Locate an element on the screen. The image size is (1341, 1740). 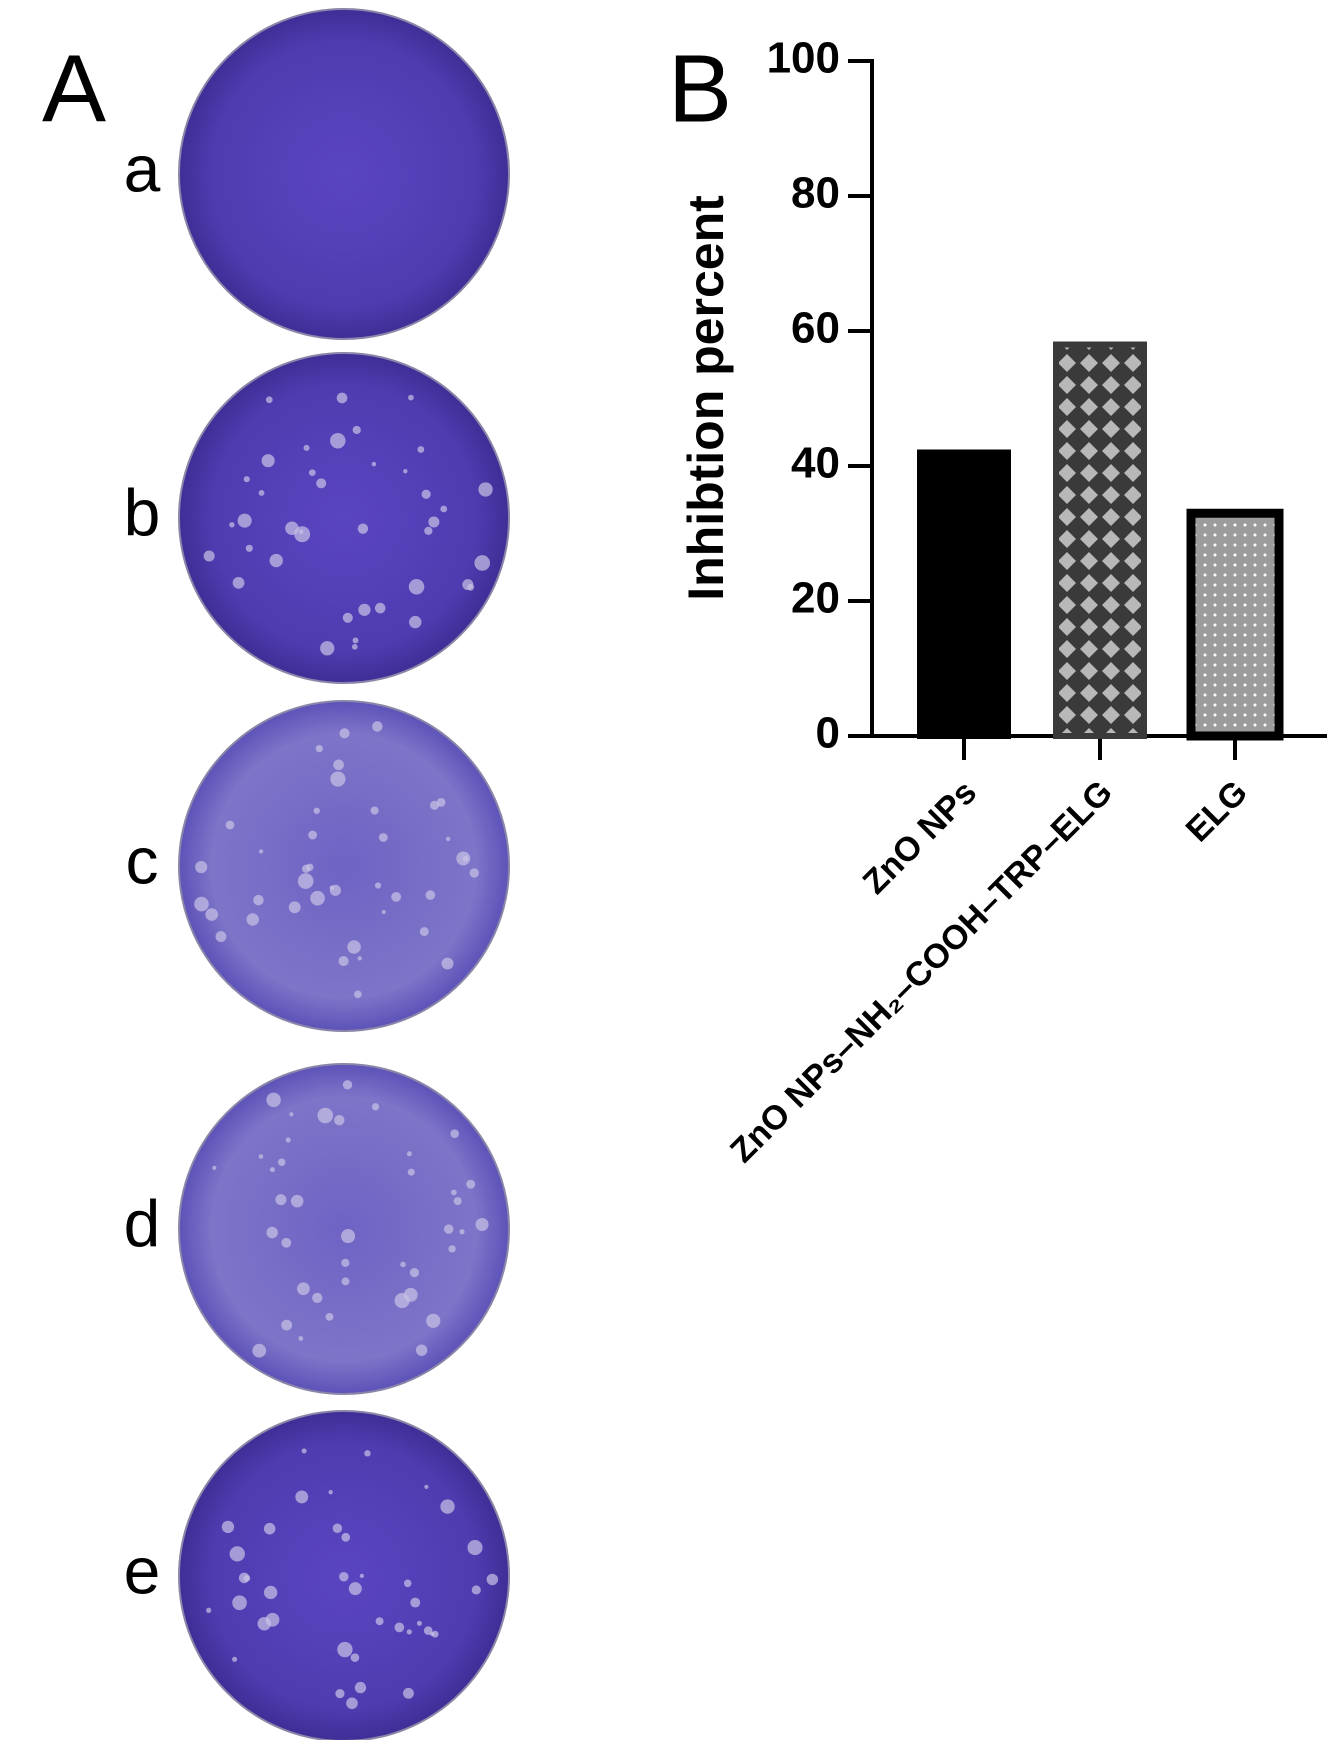
y-tick-label: 40 is located at coordinates (815, 463).